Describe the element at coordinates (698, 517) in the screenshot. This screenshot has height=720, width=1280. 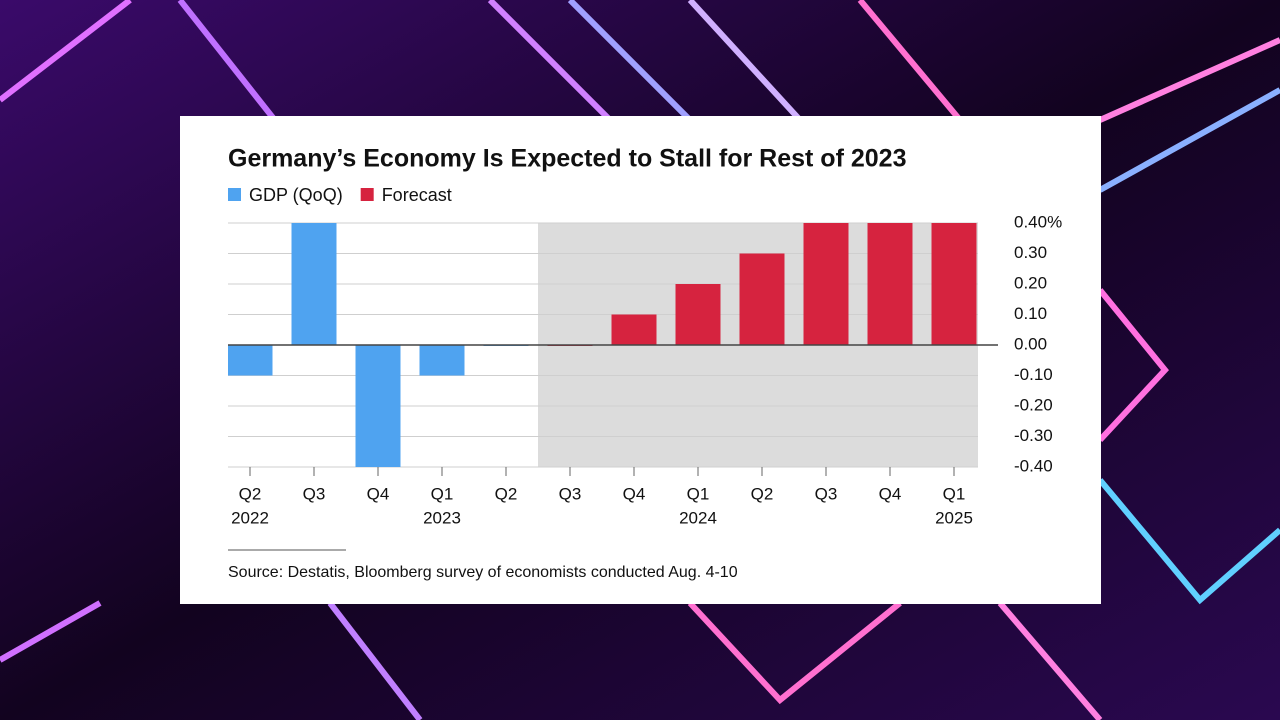
I see `x-year-label: 2024` at that location.